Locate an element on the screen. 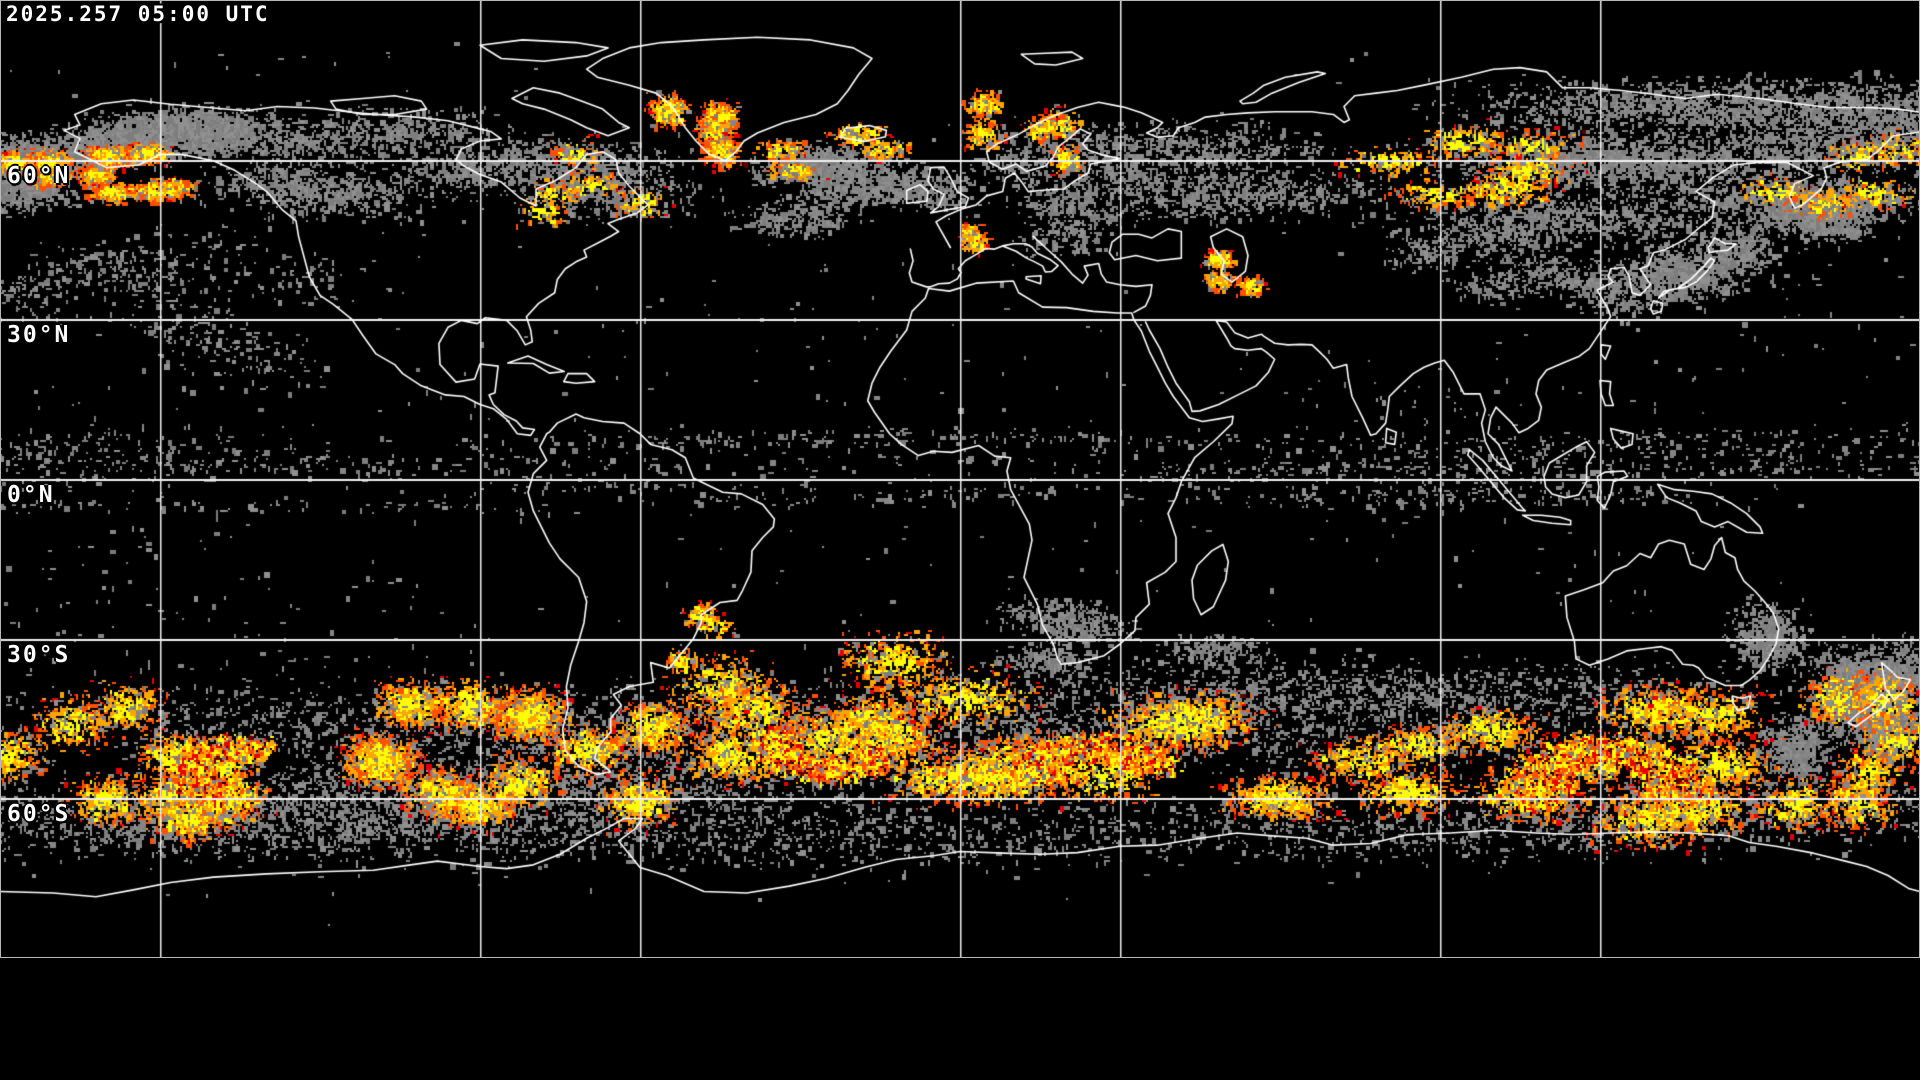 This screenshot has height=1080, width=1920. timestamp: 2025.257 05:00 UTC is located at coordinates (138, 14).